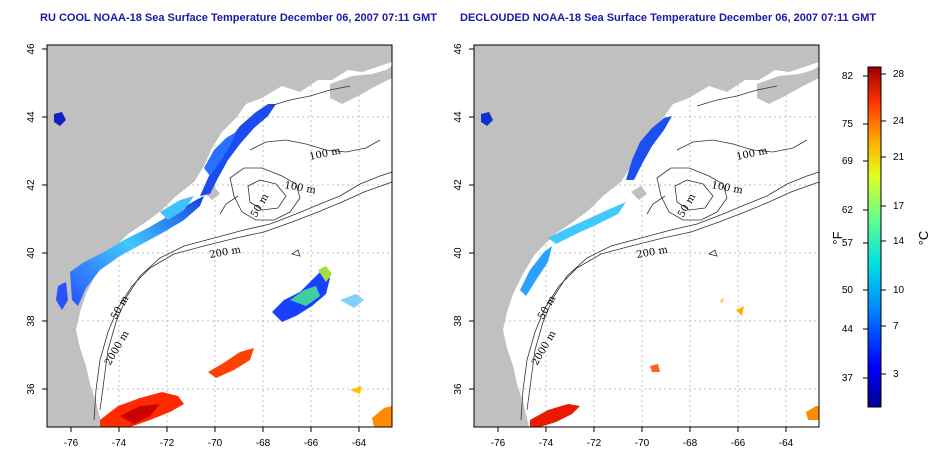  I want to click on celsius-tick-label: 24, so click(899, 121).